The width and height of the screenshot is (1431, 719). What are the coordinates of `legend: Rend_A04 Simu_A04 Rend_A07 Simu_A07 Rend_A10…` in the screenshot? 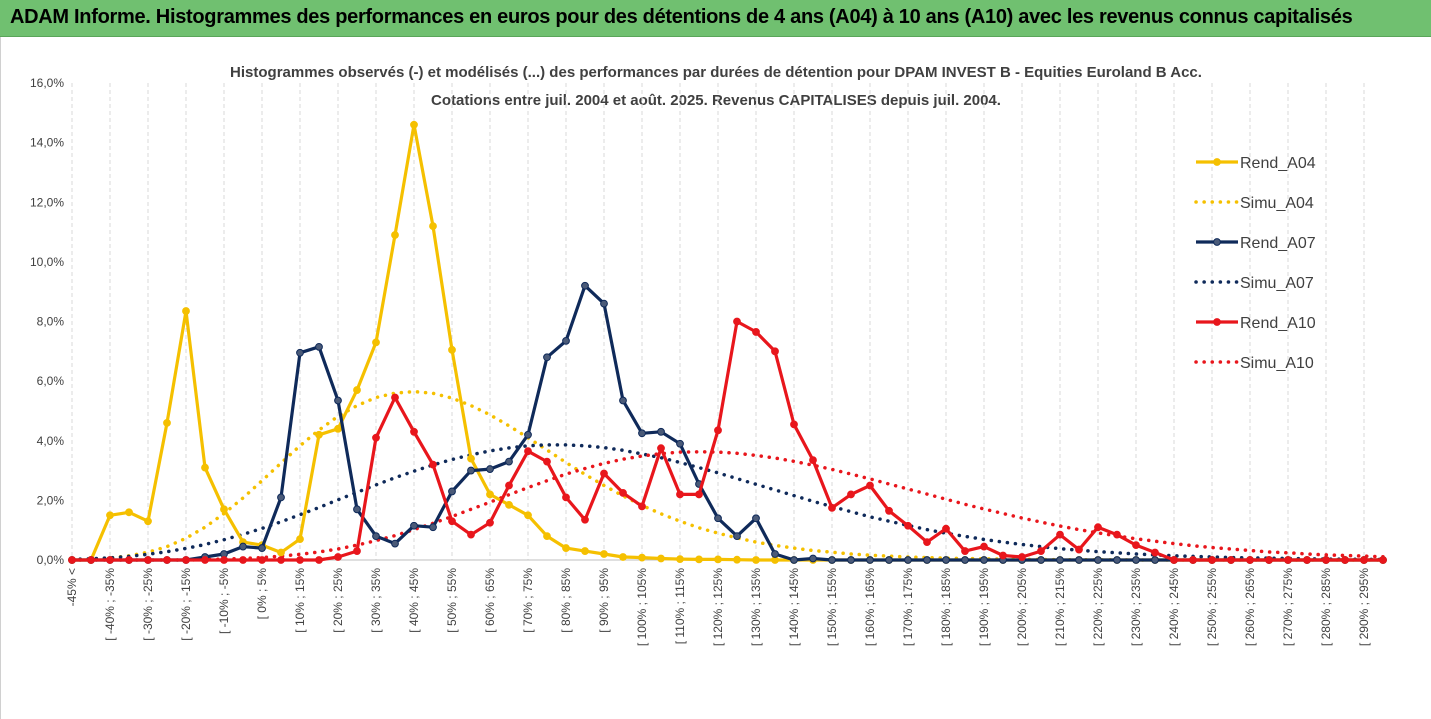 It's located at (1255, 263).